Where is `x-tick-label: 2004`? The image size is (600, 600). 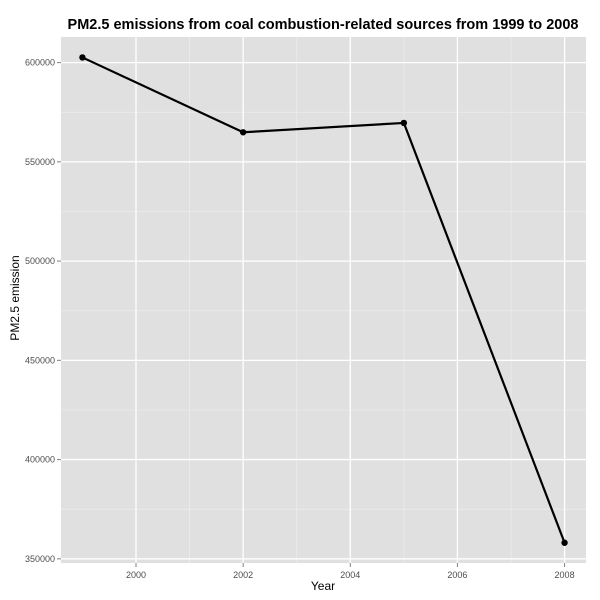 x-tick-label: 2004 is located at coordinates (350, 575).